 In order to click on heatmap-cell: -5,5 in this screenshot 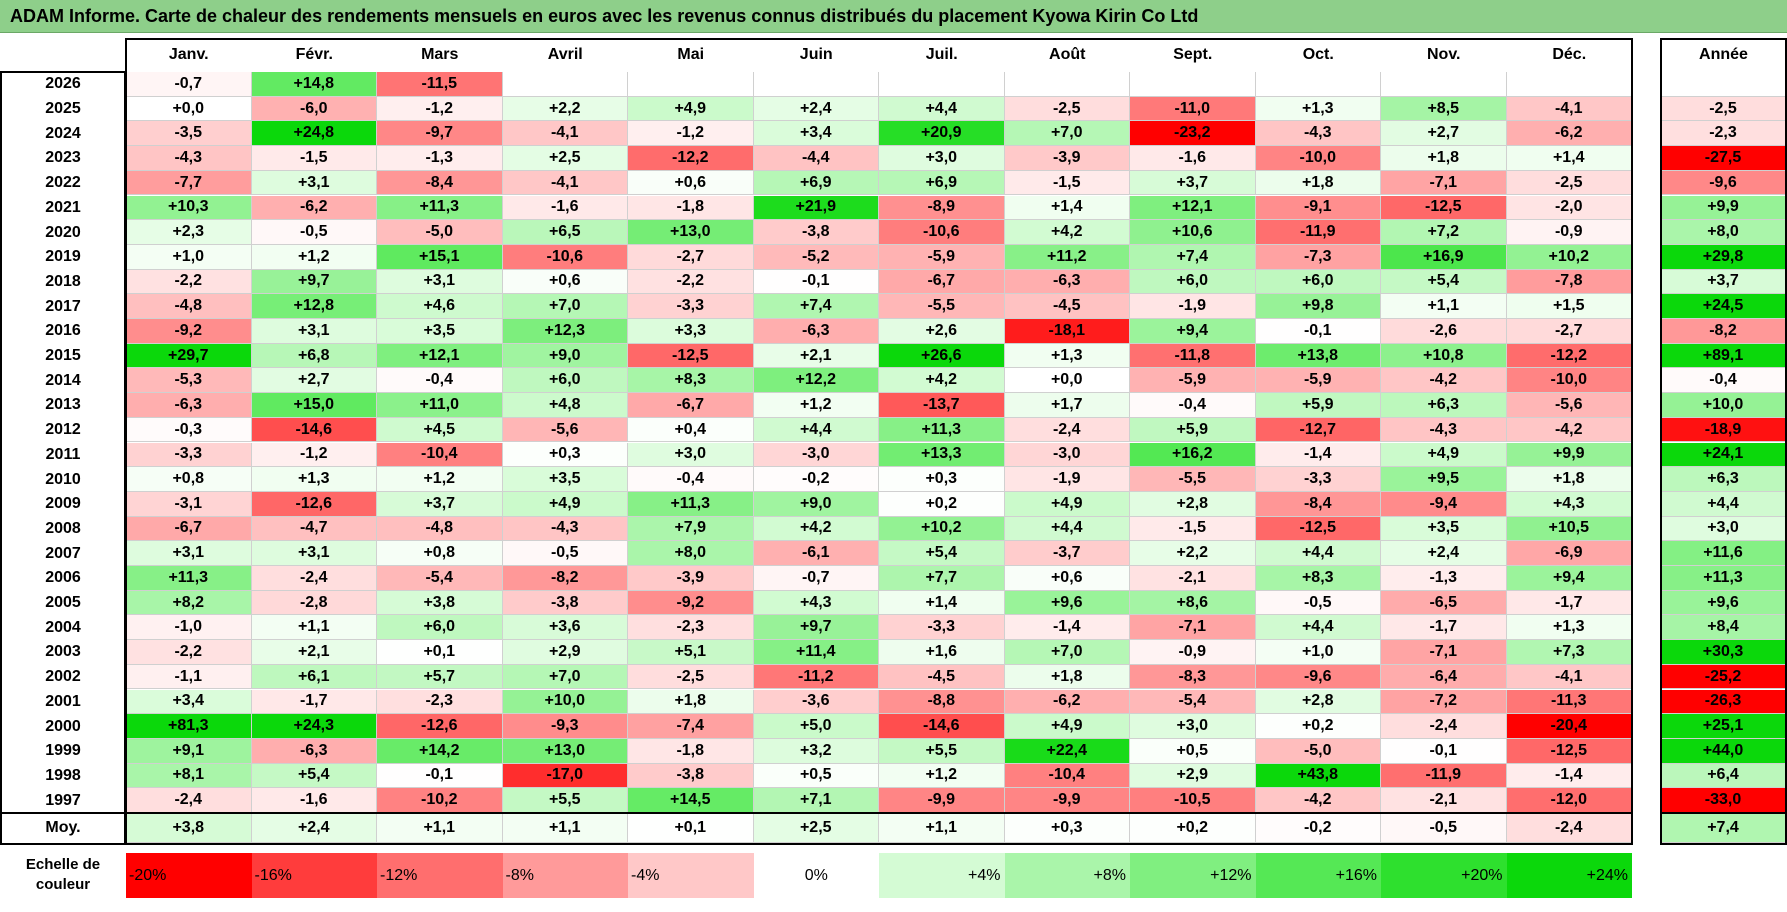, I will do `click(942, 306)`.